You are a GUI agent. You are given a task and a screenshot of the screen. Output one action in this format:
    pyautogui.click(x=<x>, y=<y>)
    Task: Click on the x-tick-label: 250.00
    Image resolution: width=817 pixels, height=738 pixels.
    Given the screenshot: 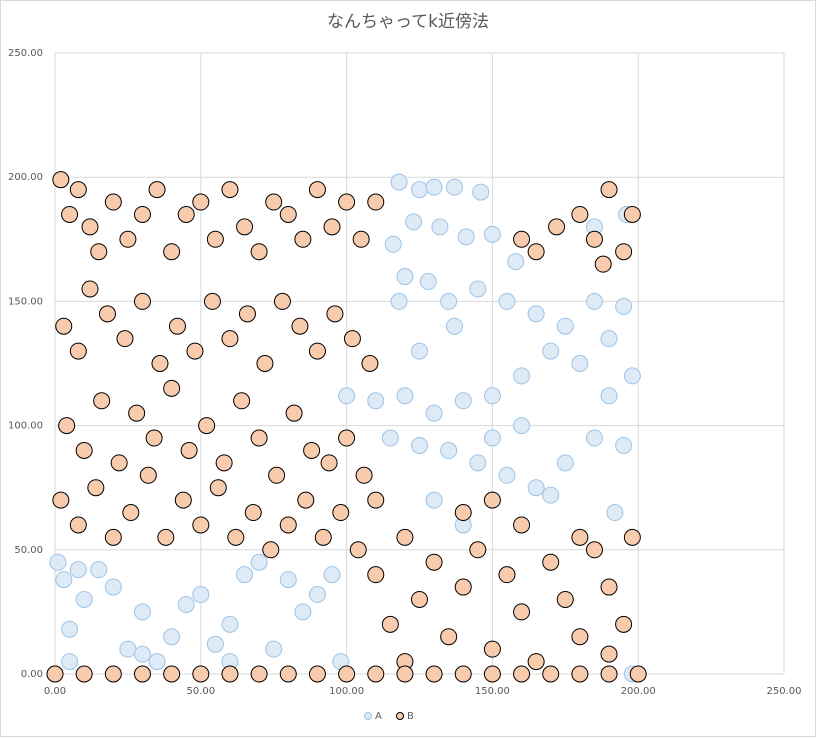 What is the action you would take?
    pyautogui.click(x=784, y=691)
    